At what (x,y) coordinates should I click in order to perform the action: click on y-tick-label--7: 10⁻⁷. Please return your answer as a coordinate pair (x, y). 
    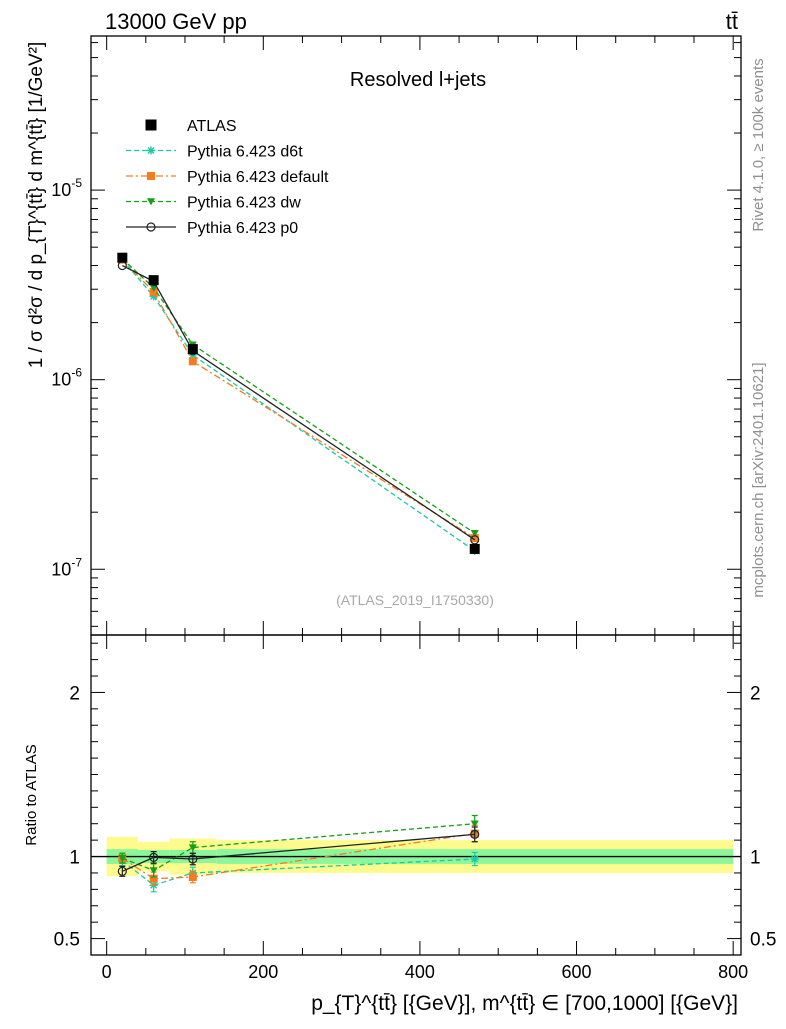
    Looking at the image, I should click on (66, 567).